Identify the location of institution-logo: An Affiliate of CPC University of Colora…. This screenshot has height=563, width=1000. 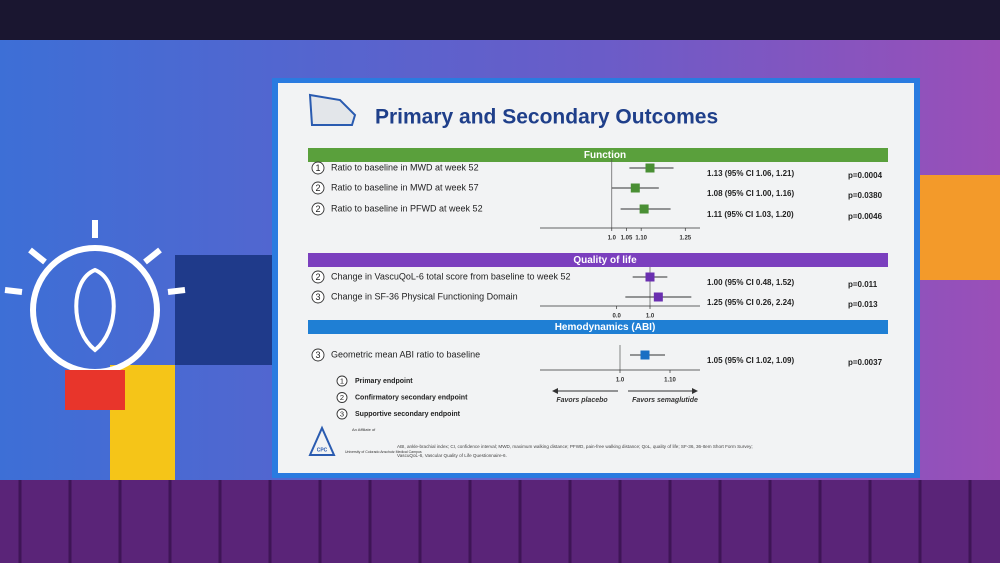
(365, 440).